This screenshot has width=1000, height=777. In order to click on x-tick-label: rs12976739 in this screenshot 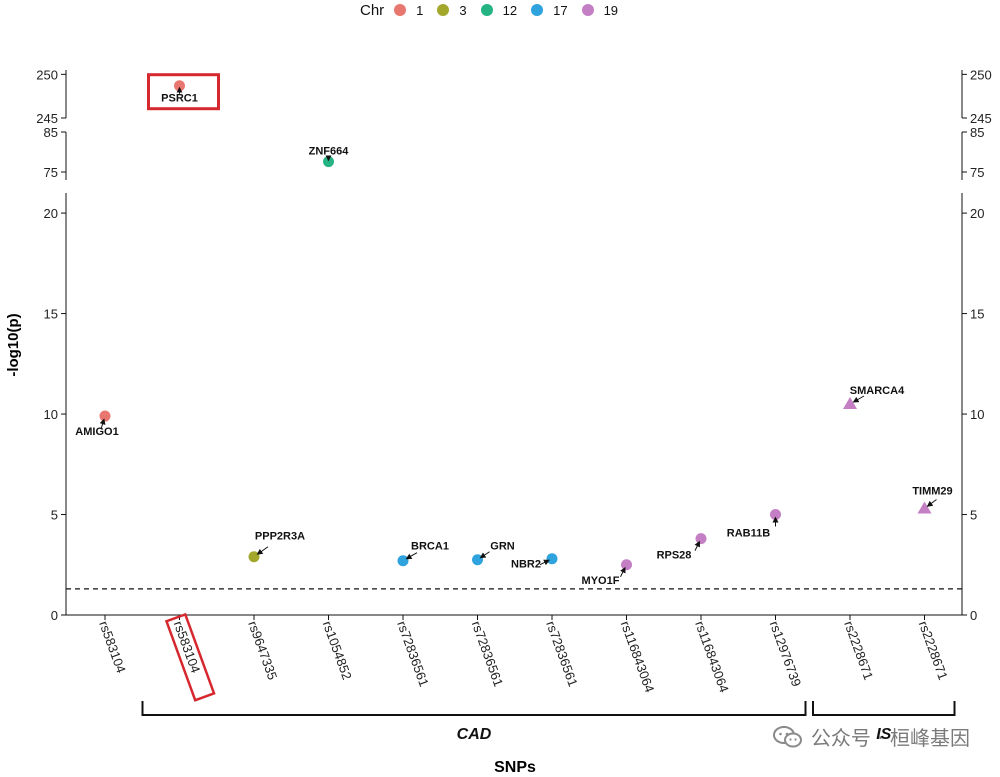, I will do `click(786, 654)`.